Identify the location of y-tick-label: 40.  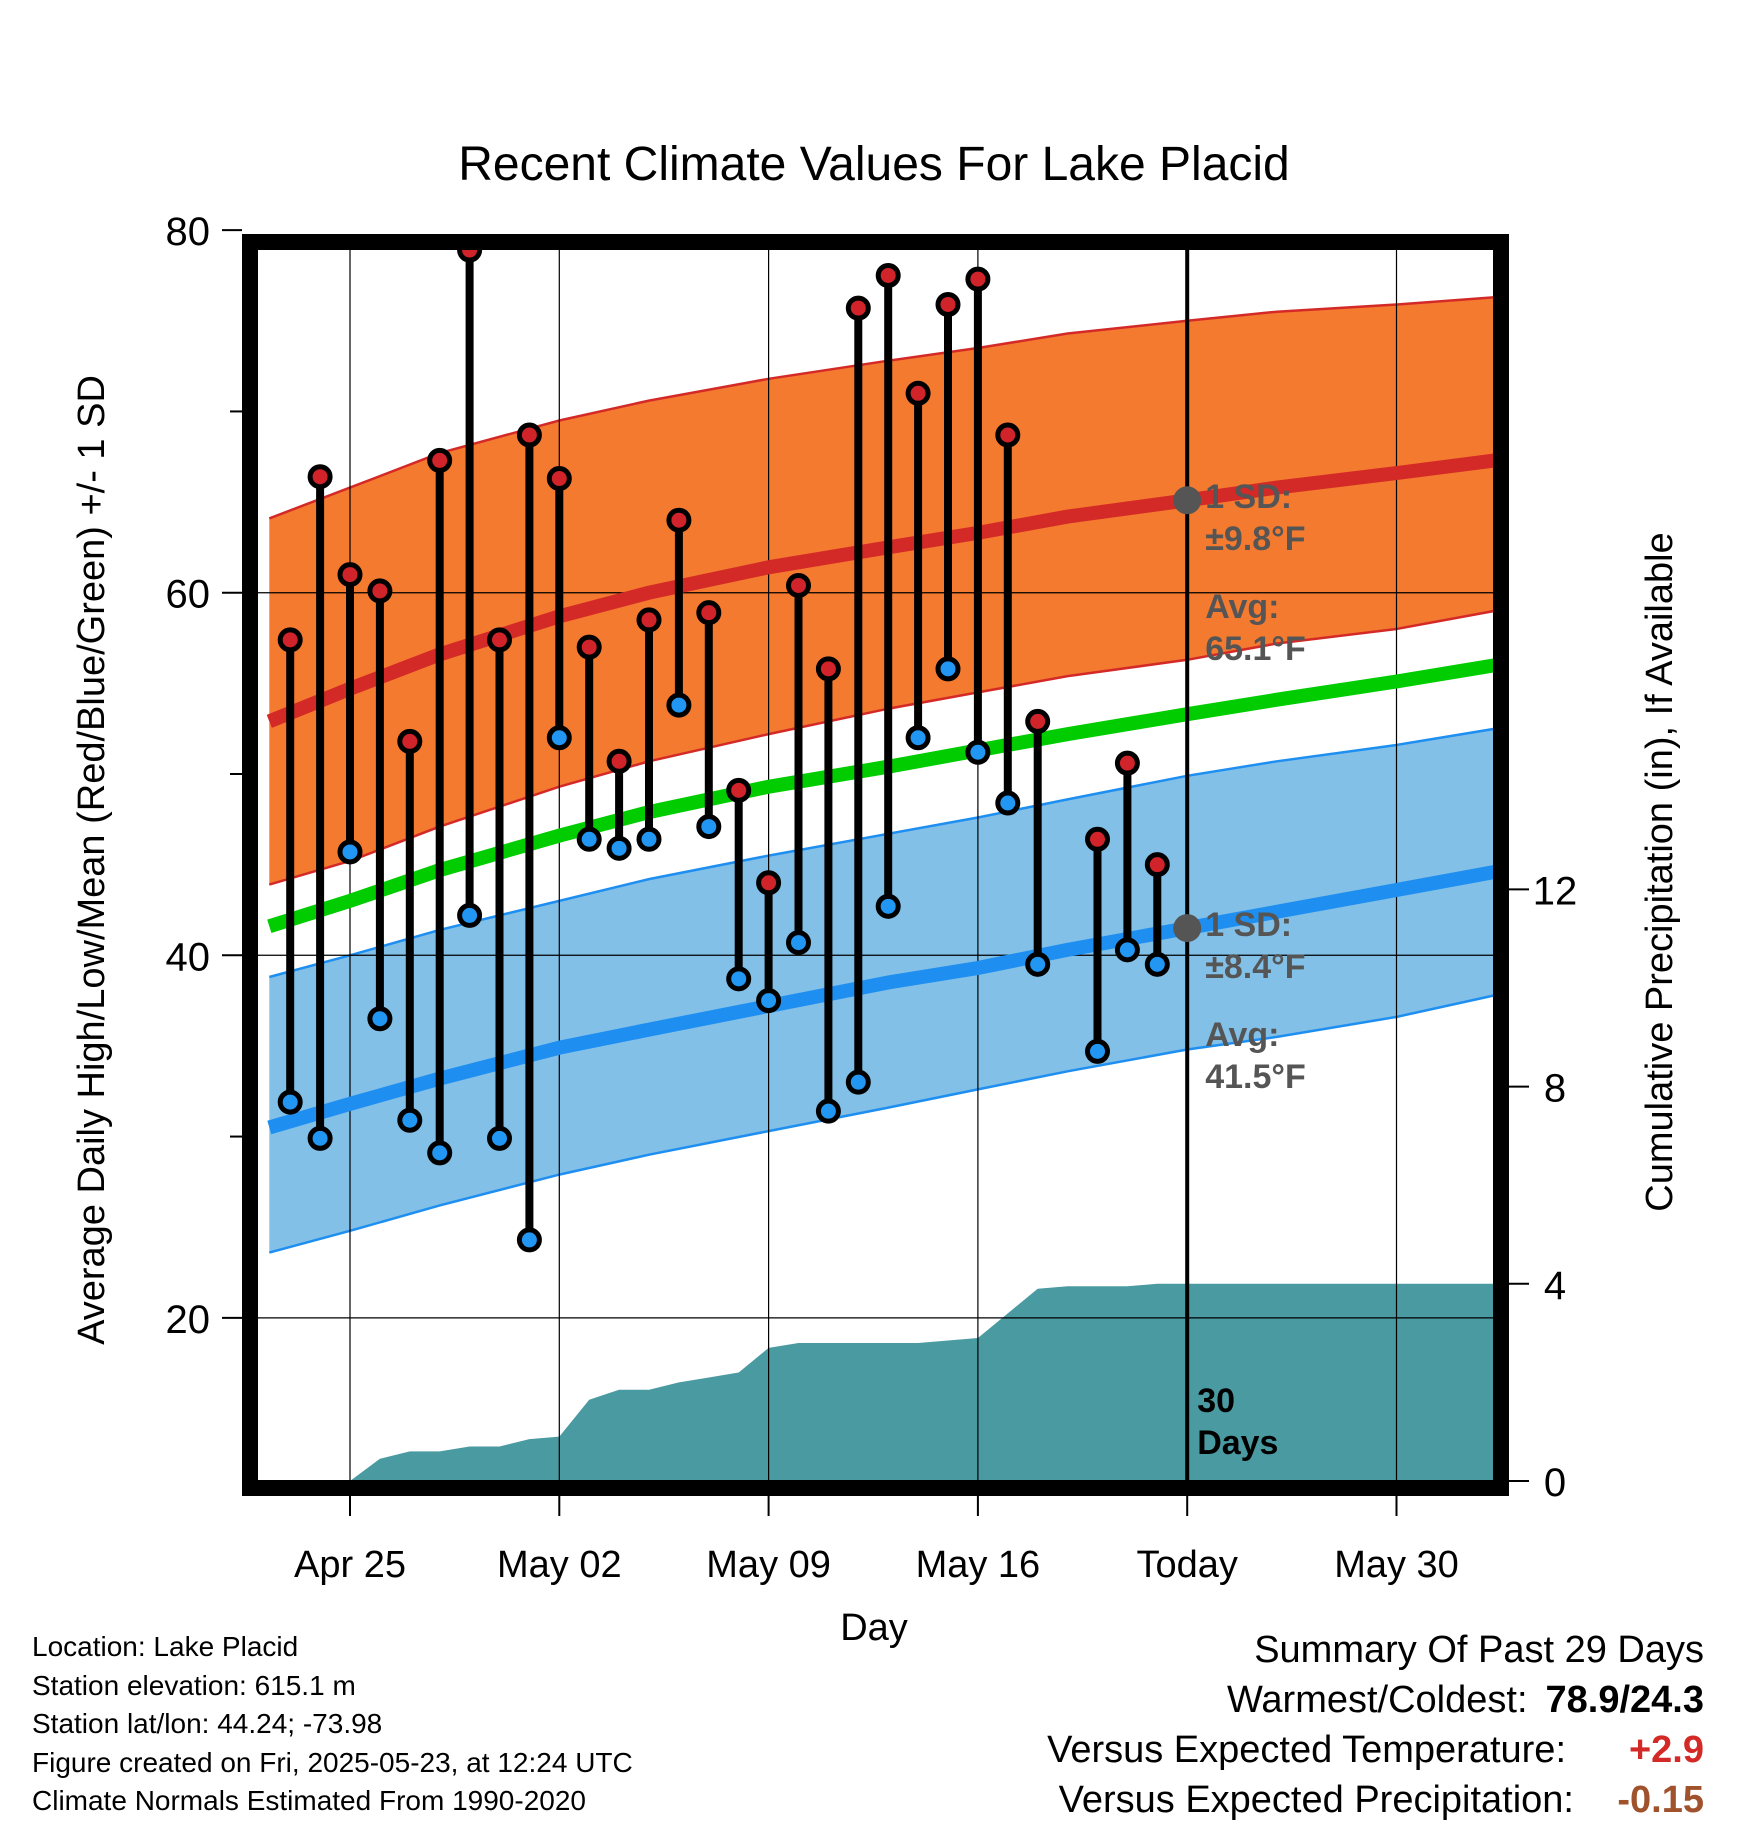
(188, 957).